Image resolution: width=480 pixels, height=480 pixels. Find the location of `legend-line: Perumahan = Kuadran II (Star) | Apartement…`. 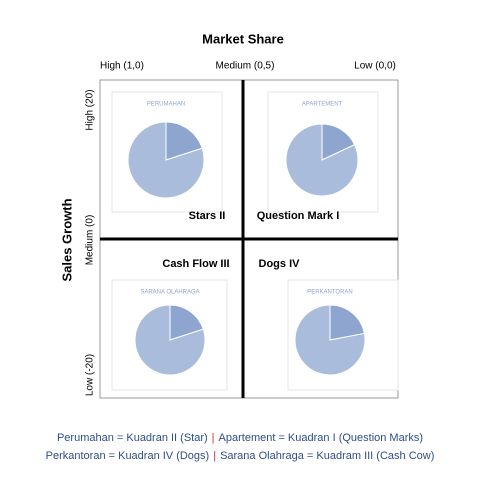

legend-line: Perumahan = Kuadran II (Star) | Apartement… is located at coordinates (240, 438).